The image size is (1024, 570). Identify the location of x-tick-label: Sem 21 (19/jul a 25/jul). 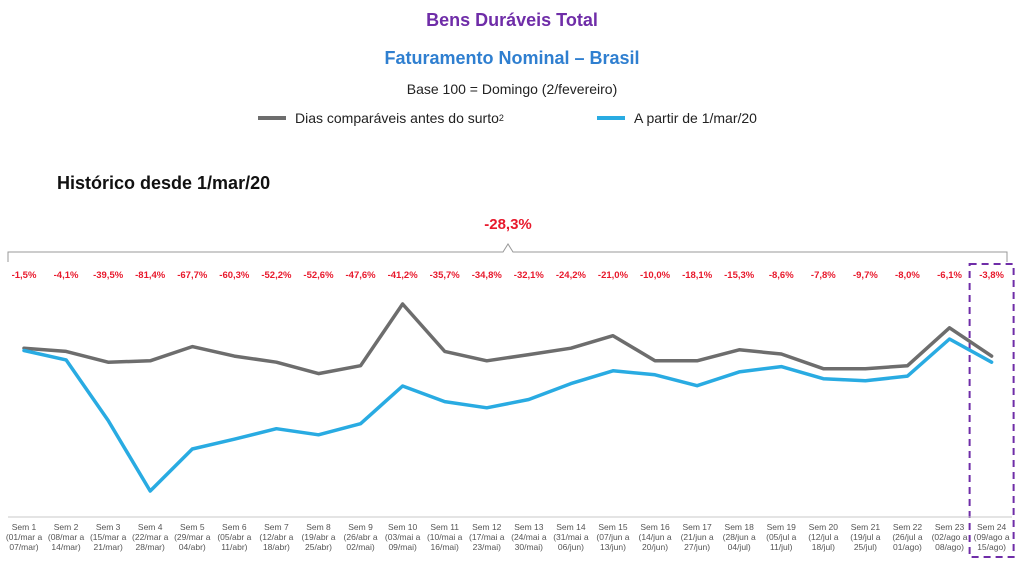
(865, 537).